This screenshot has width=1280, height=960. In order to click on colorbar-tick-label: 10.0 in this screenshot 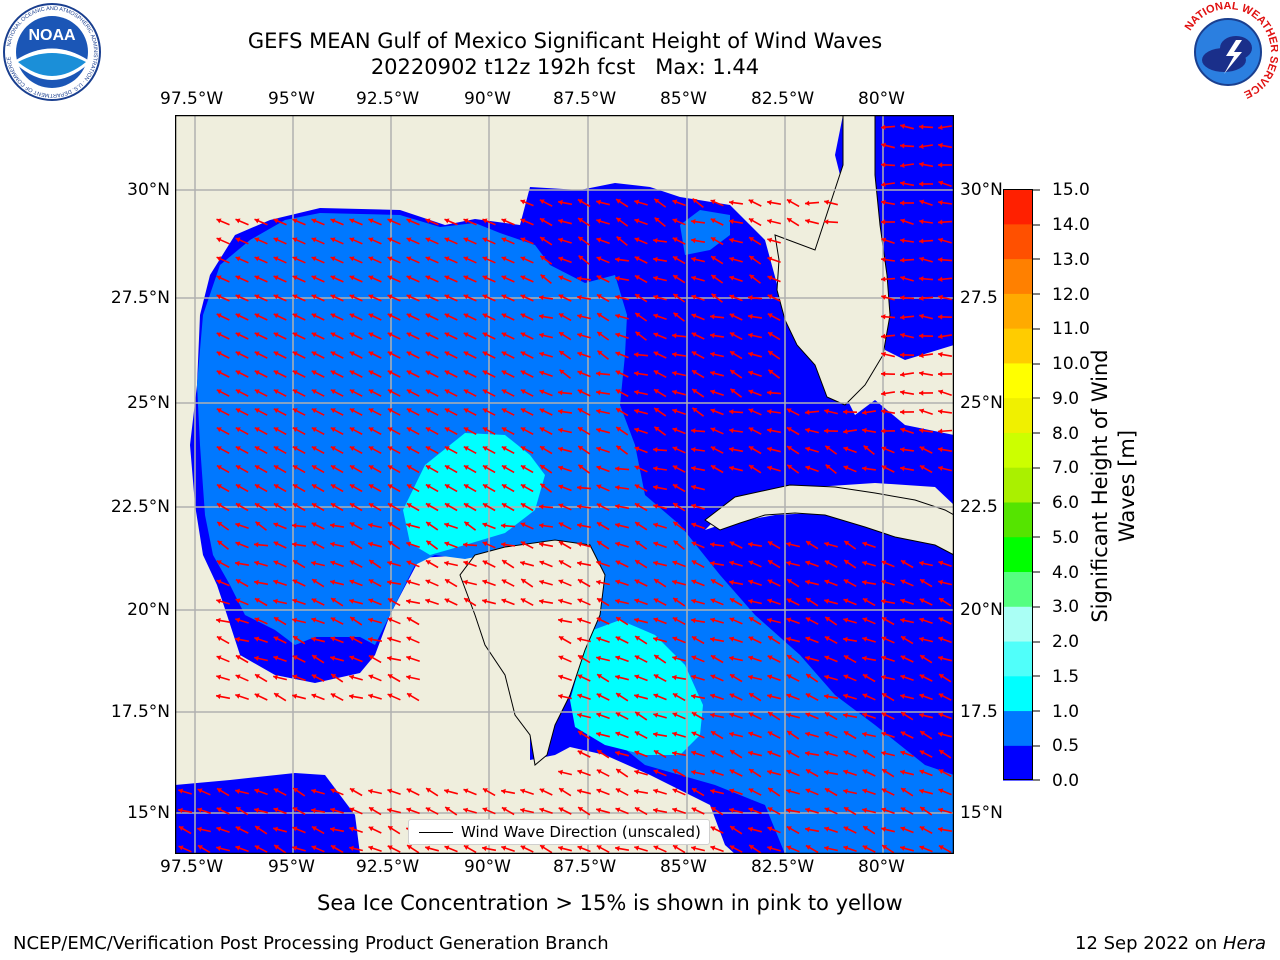, I will do `click(1071, 364)`.